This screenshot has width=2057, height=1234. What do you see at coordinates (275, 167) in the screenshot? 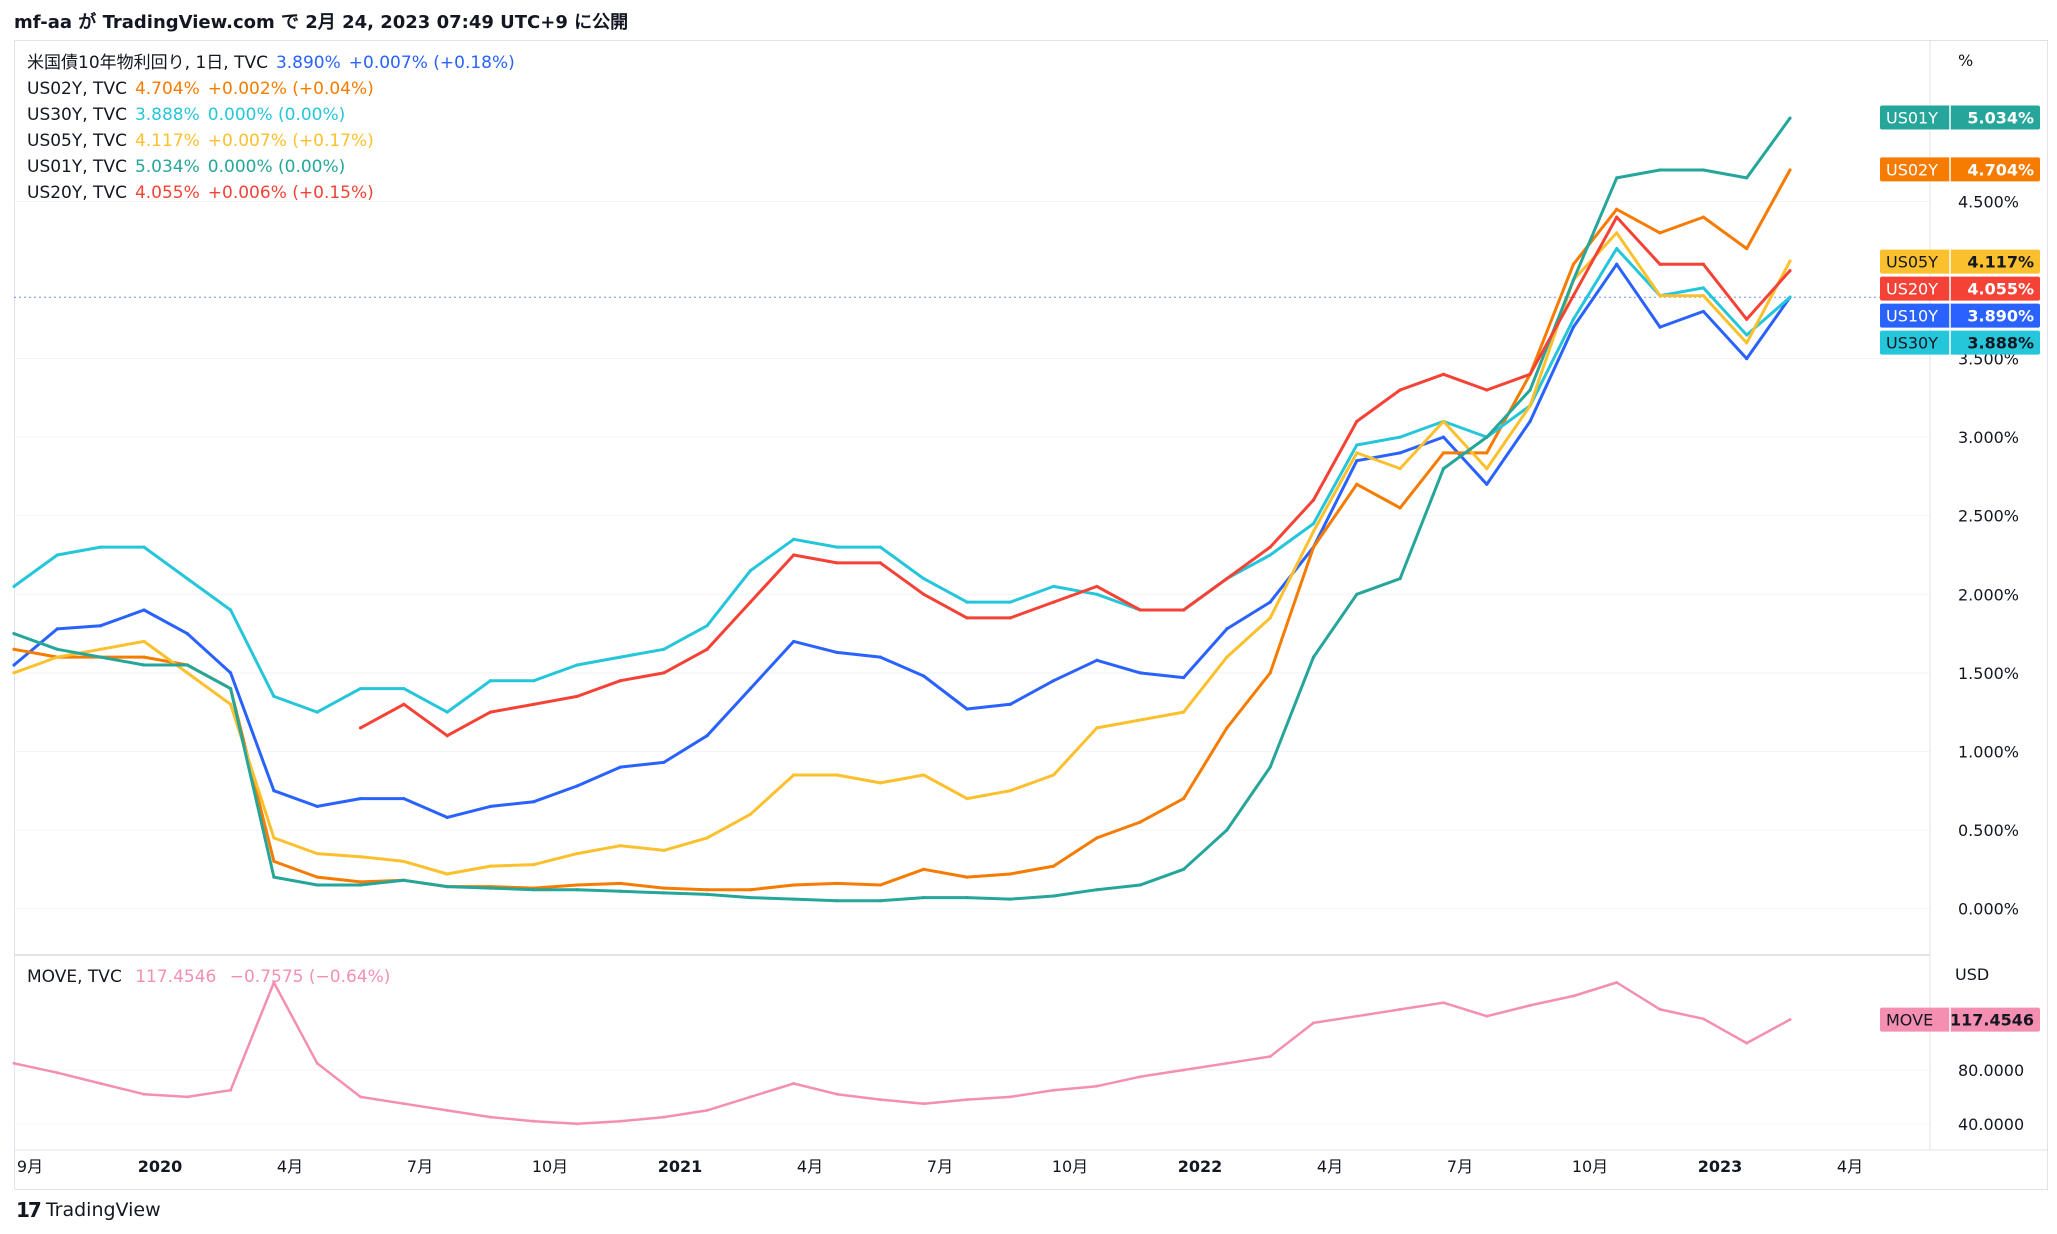
I see `legend-row: US01Y, TVC 5.034% 0.000% (0.00%)` at bounding box center [275, 167].